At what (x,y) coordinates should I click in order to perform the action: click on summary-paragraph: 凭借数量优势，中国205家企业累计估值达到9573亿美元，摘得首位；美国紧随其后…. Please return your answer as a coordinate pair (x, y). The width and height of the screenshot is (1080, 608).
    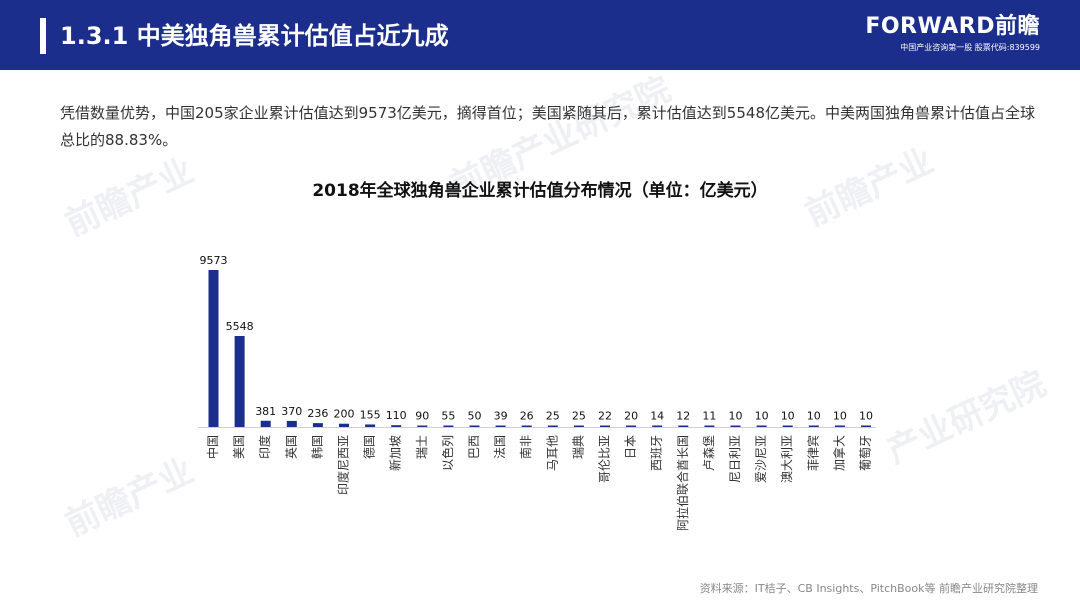
    Looking at the image, I should click on (547, 126).